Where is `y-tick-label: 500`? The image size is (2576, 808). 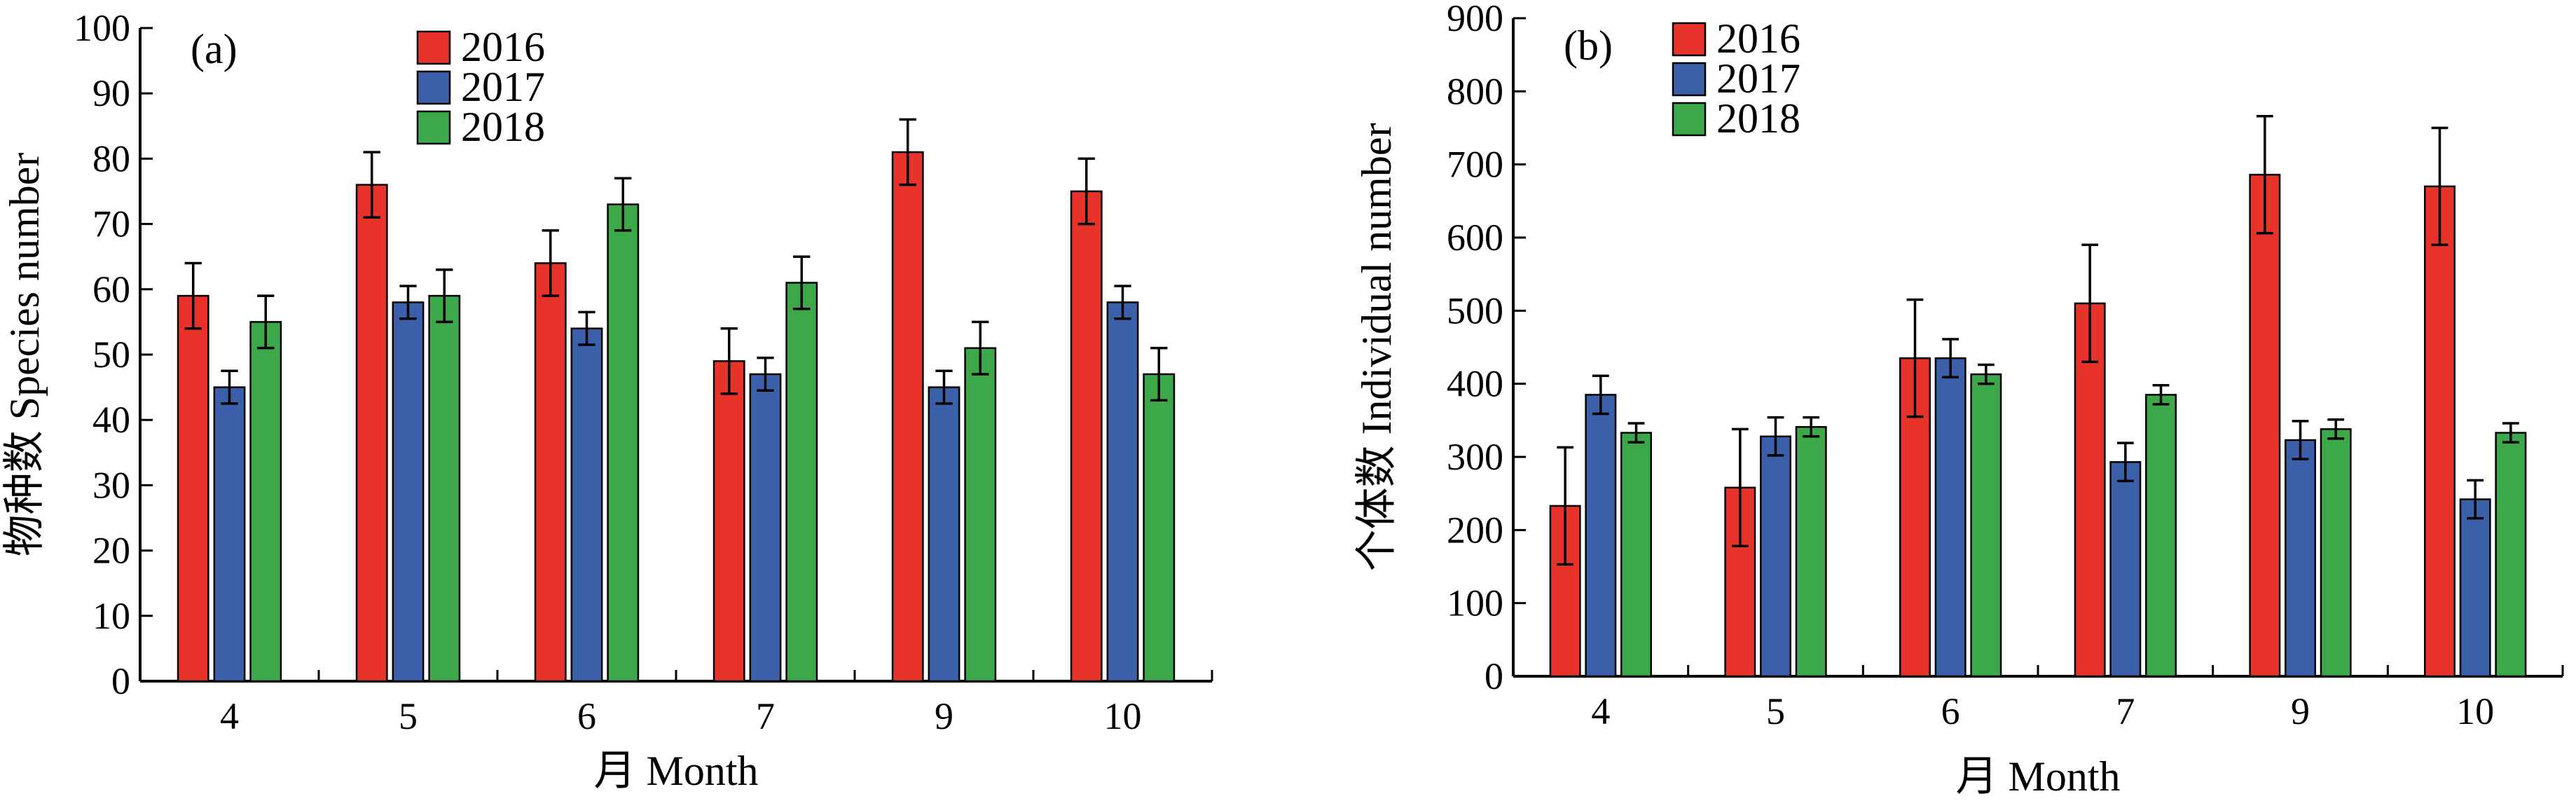
y-tick-label: 500 is located at coordinates (1475, 310).